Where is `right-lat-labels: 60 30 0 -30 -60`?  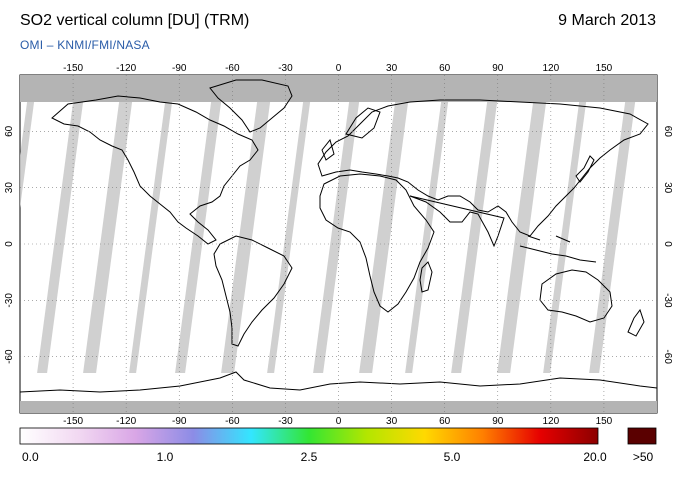
right-lat-labels: 60 30 0 -30 -60 is located at coordinates (667, 245).